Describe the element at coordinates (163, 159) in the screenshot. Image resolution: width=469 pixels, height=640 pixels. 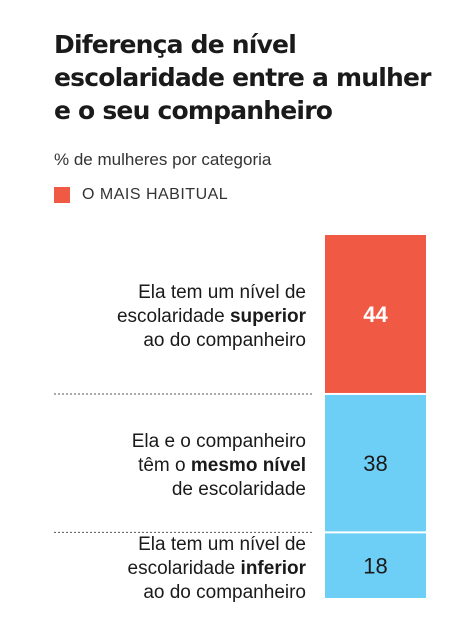
I see `chart-subtitle: % de mulheres por categoria` at that location.